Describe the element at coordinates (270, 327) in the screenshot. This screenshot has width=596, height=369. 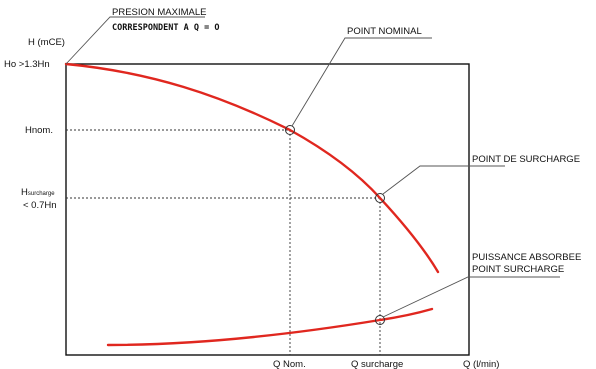
I see `power-curve` at that location.